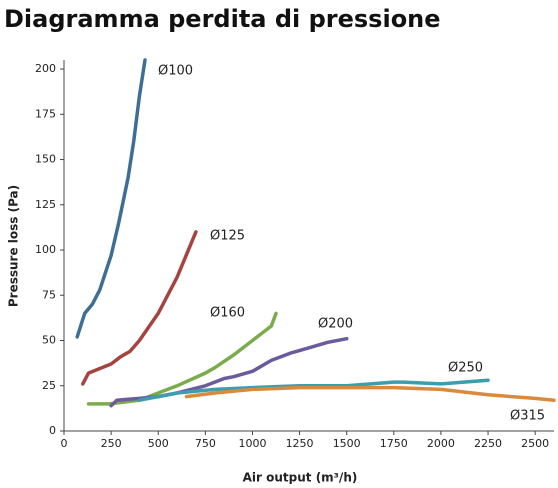 This screenshot has height=488, width=558. Describe the element at coordinates (111, 443) in the screenshot. I see `x-tick-label: 250` at that location.